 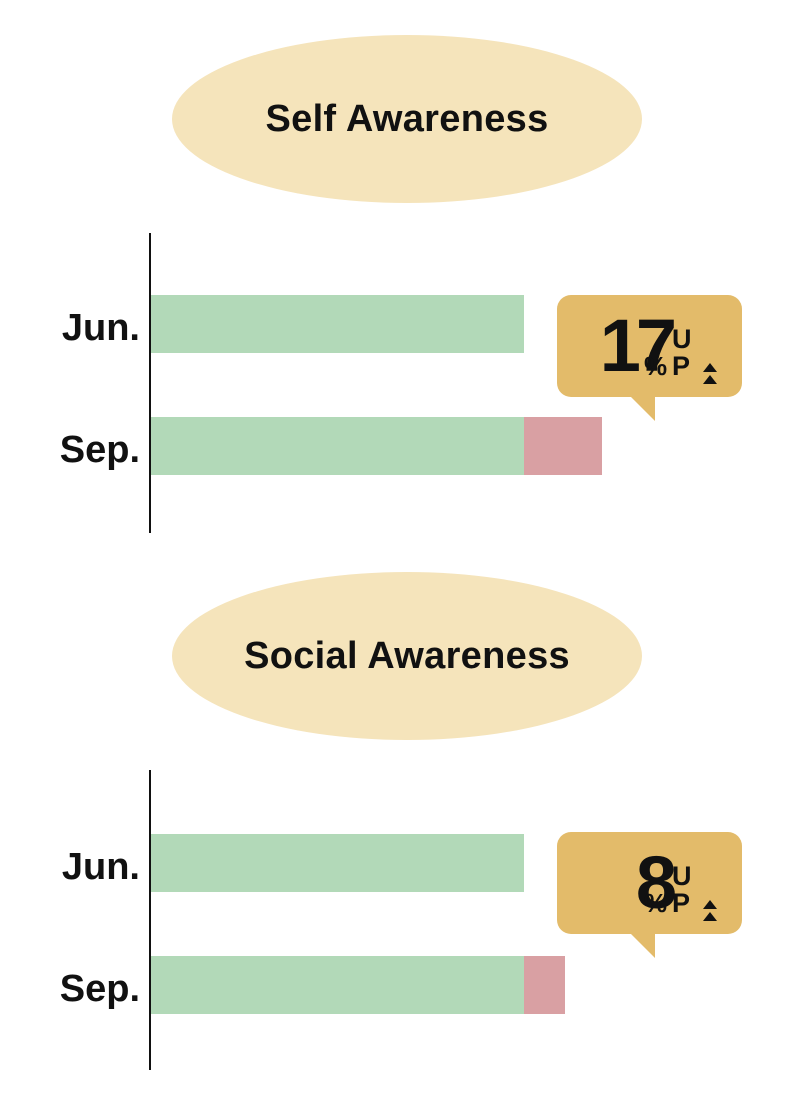 I want to click on title-oval: Social Awareness, so click(x=407, y=656).